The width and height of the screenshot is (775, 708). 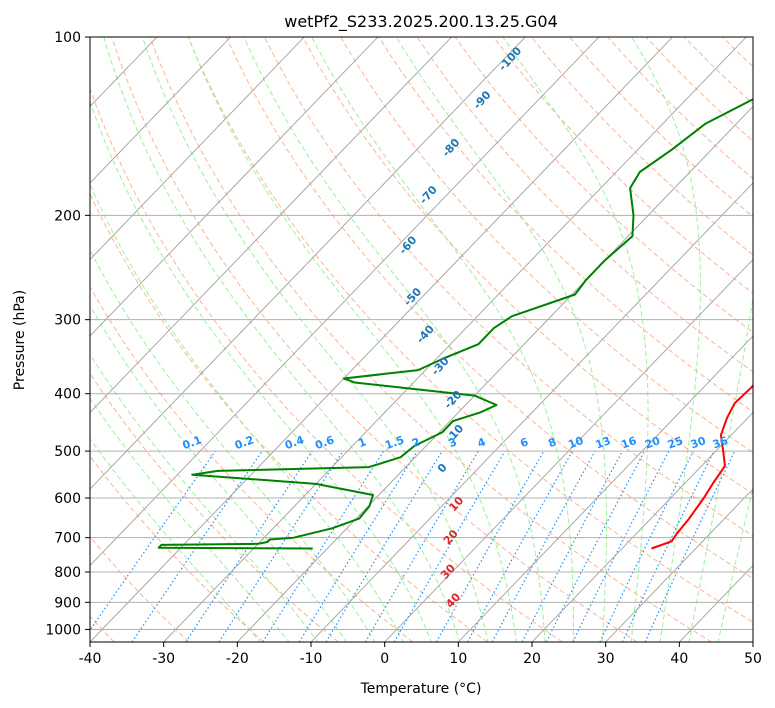 I want to click on line-annotation-label: 1, so click(x=362, y=442).